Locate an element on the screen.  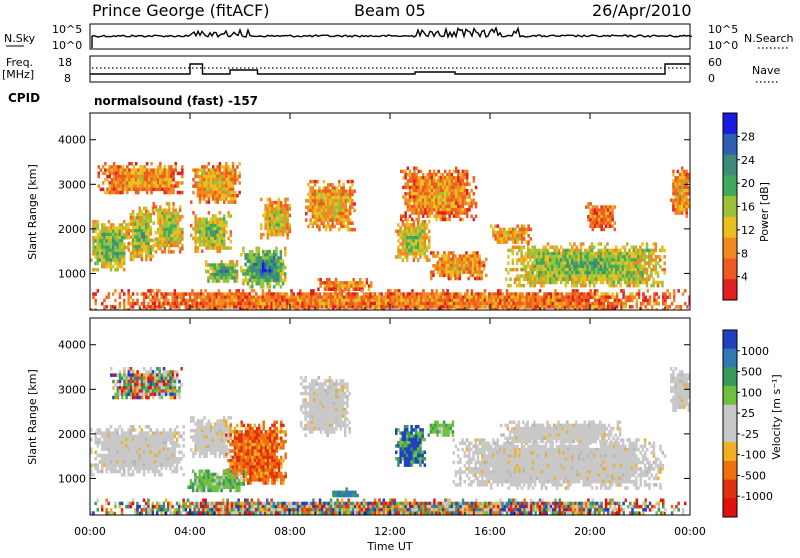
power-colorbar-tick-label: 4 is located at coordinates (744, 277).